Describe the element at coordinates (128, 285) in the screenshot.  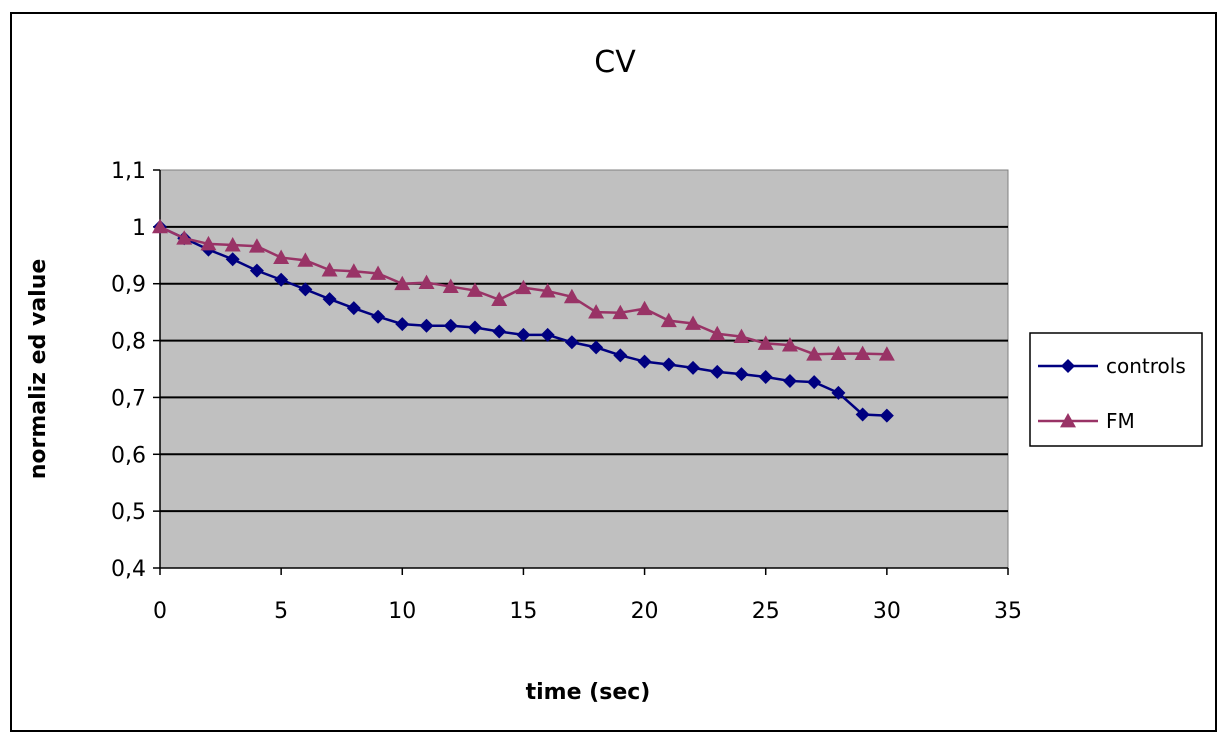
I see `y-tick-label: 0,9` at that location.